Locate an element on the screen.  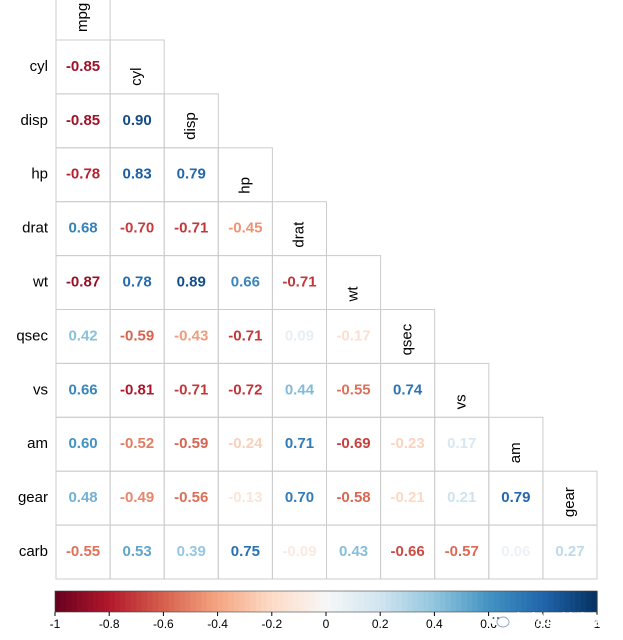
correlation-value: -0.55 is located at coordinates (353, 389).